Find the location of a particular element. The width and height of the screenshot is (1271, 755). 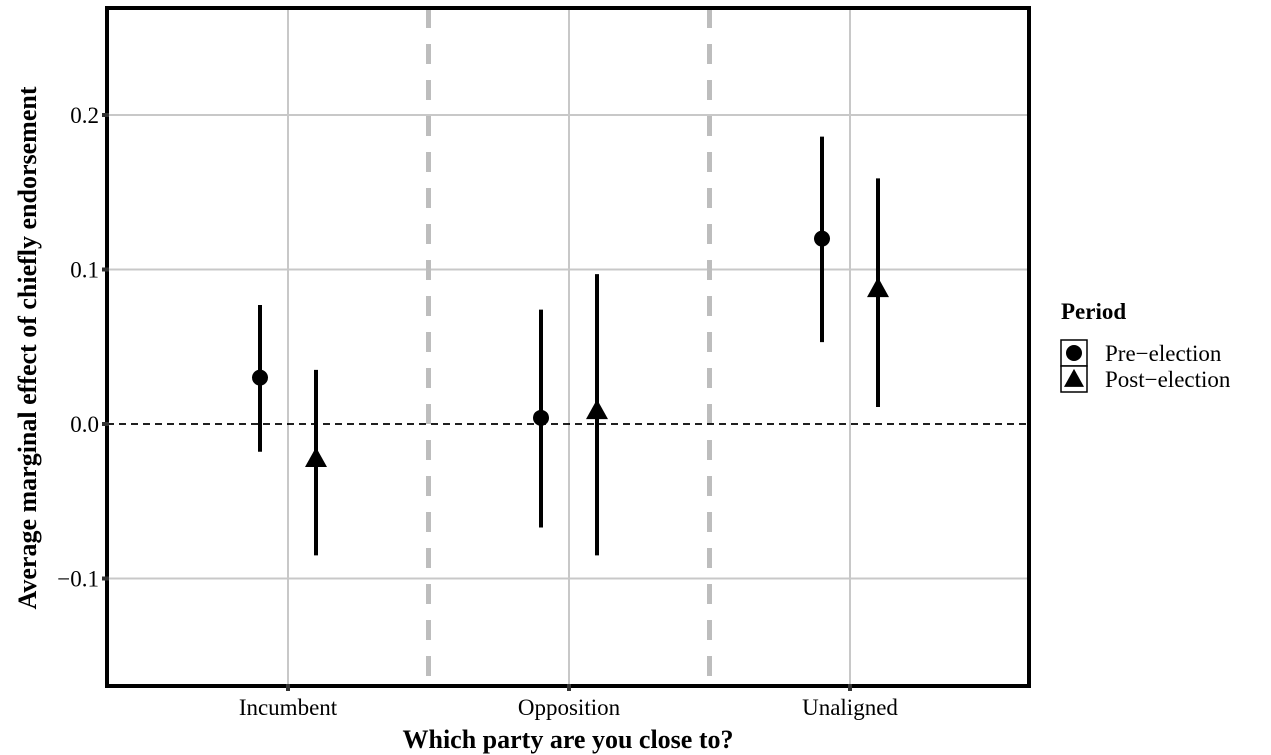

y-tick-label: 0.2 is located at coordinates (84, 115).